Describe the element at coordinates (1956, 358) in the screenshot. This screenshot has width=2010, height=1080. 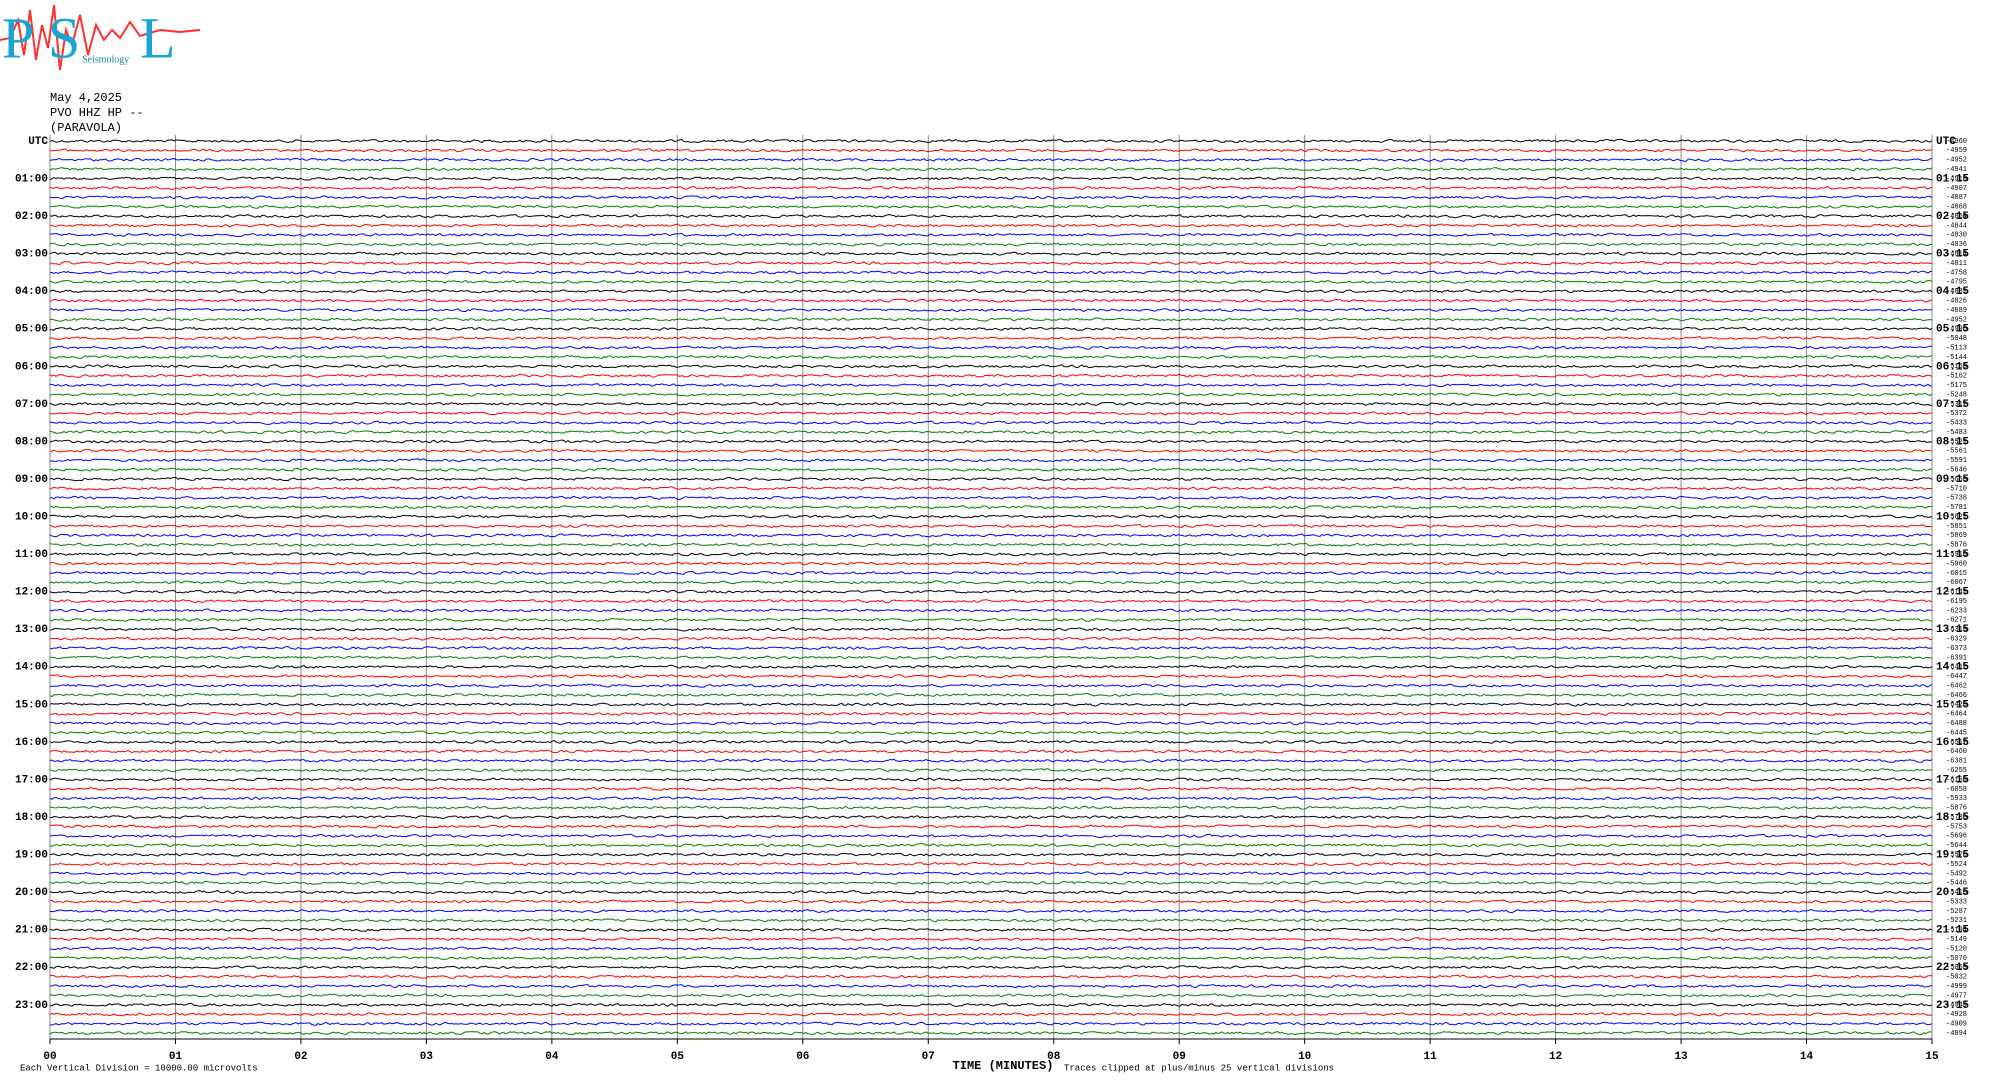
I see `trace-offset: -5144` at that location.